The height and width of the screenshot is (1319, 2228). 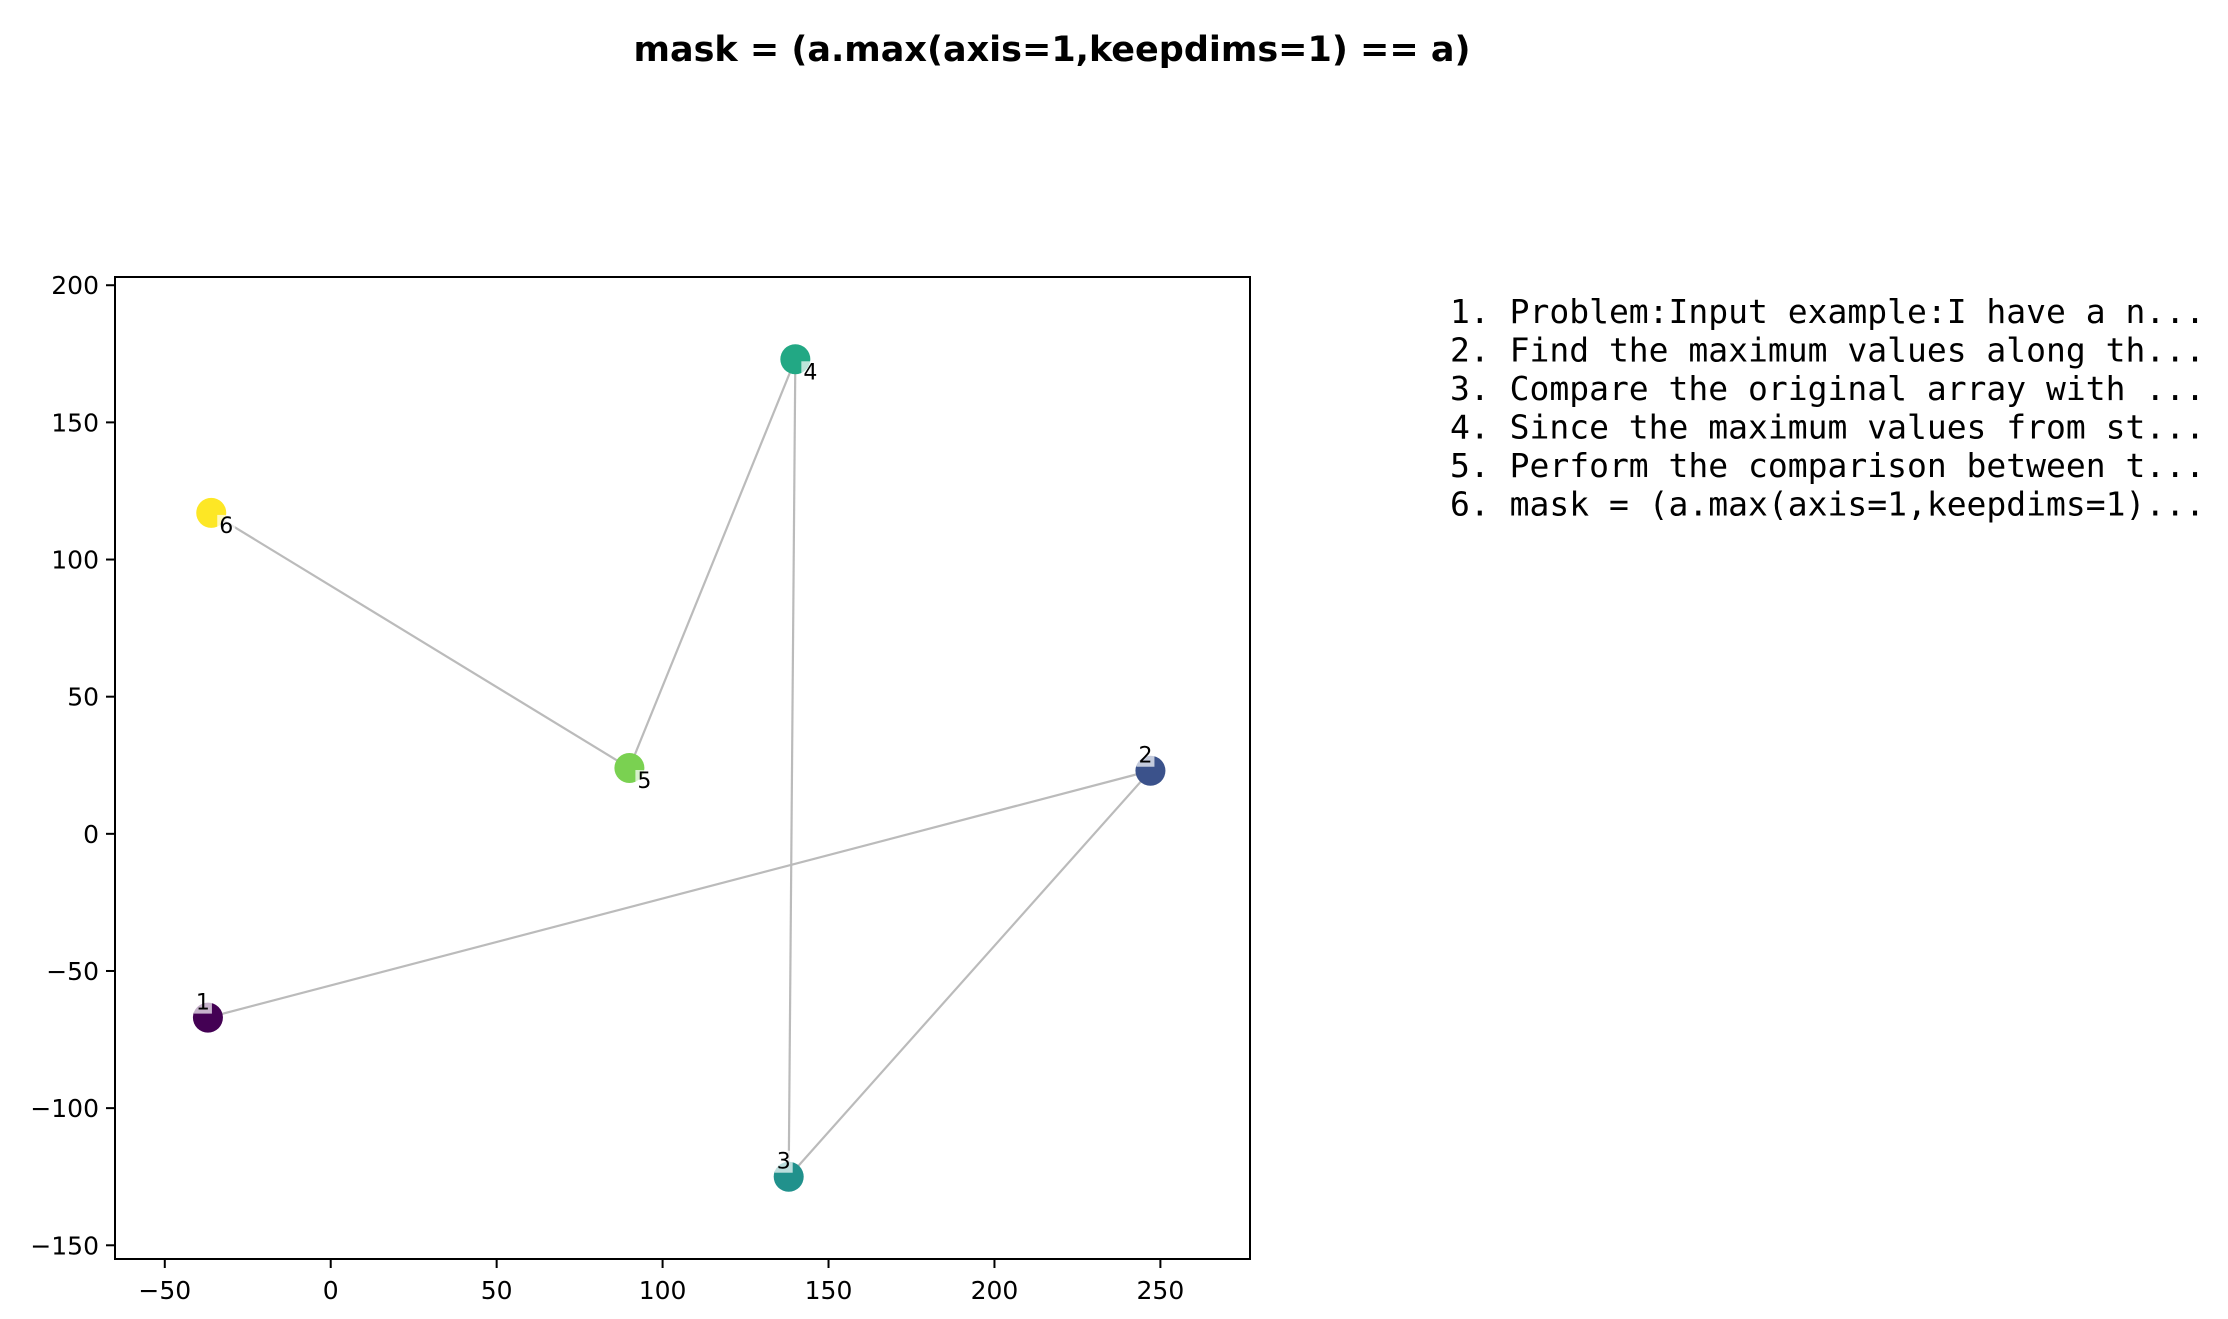 What do you see at coordinates (75, 560) in the screenshot?
I see `y-tick-label: 100` at bounding box center [75, 560].